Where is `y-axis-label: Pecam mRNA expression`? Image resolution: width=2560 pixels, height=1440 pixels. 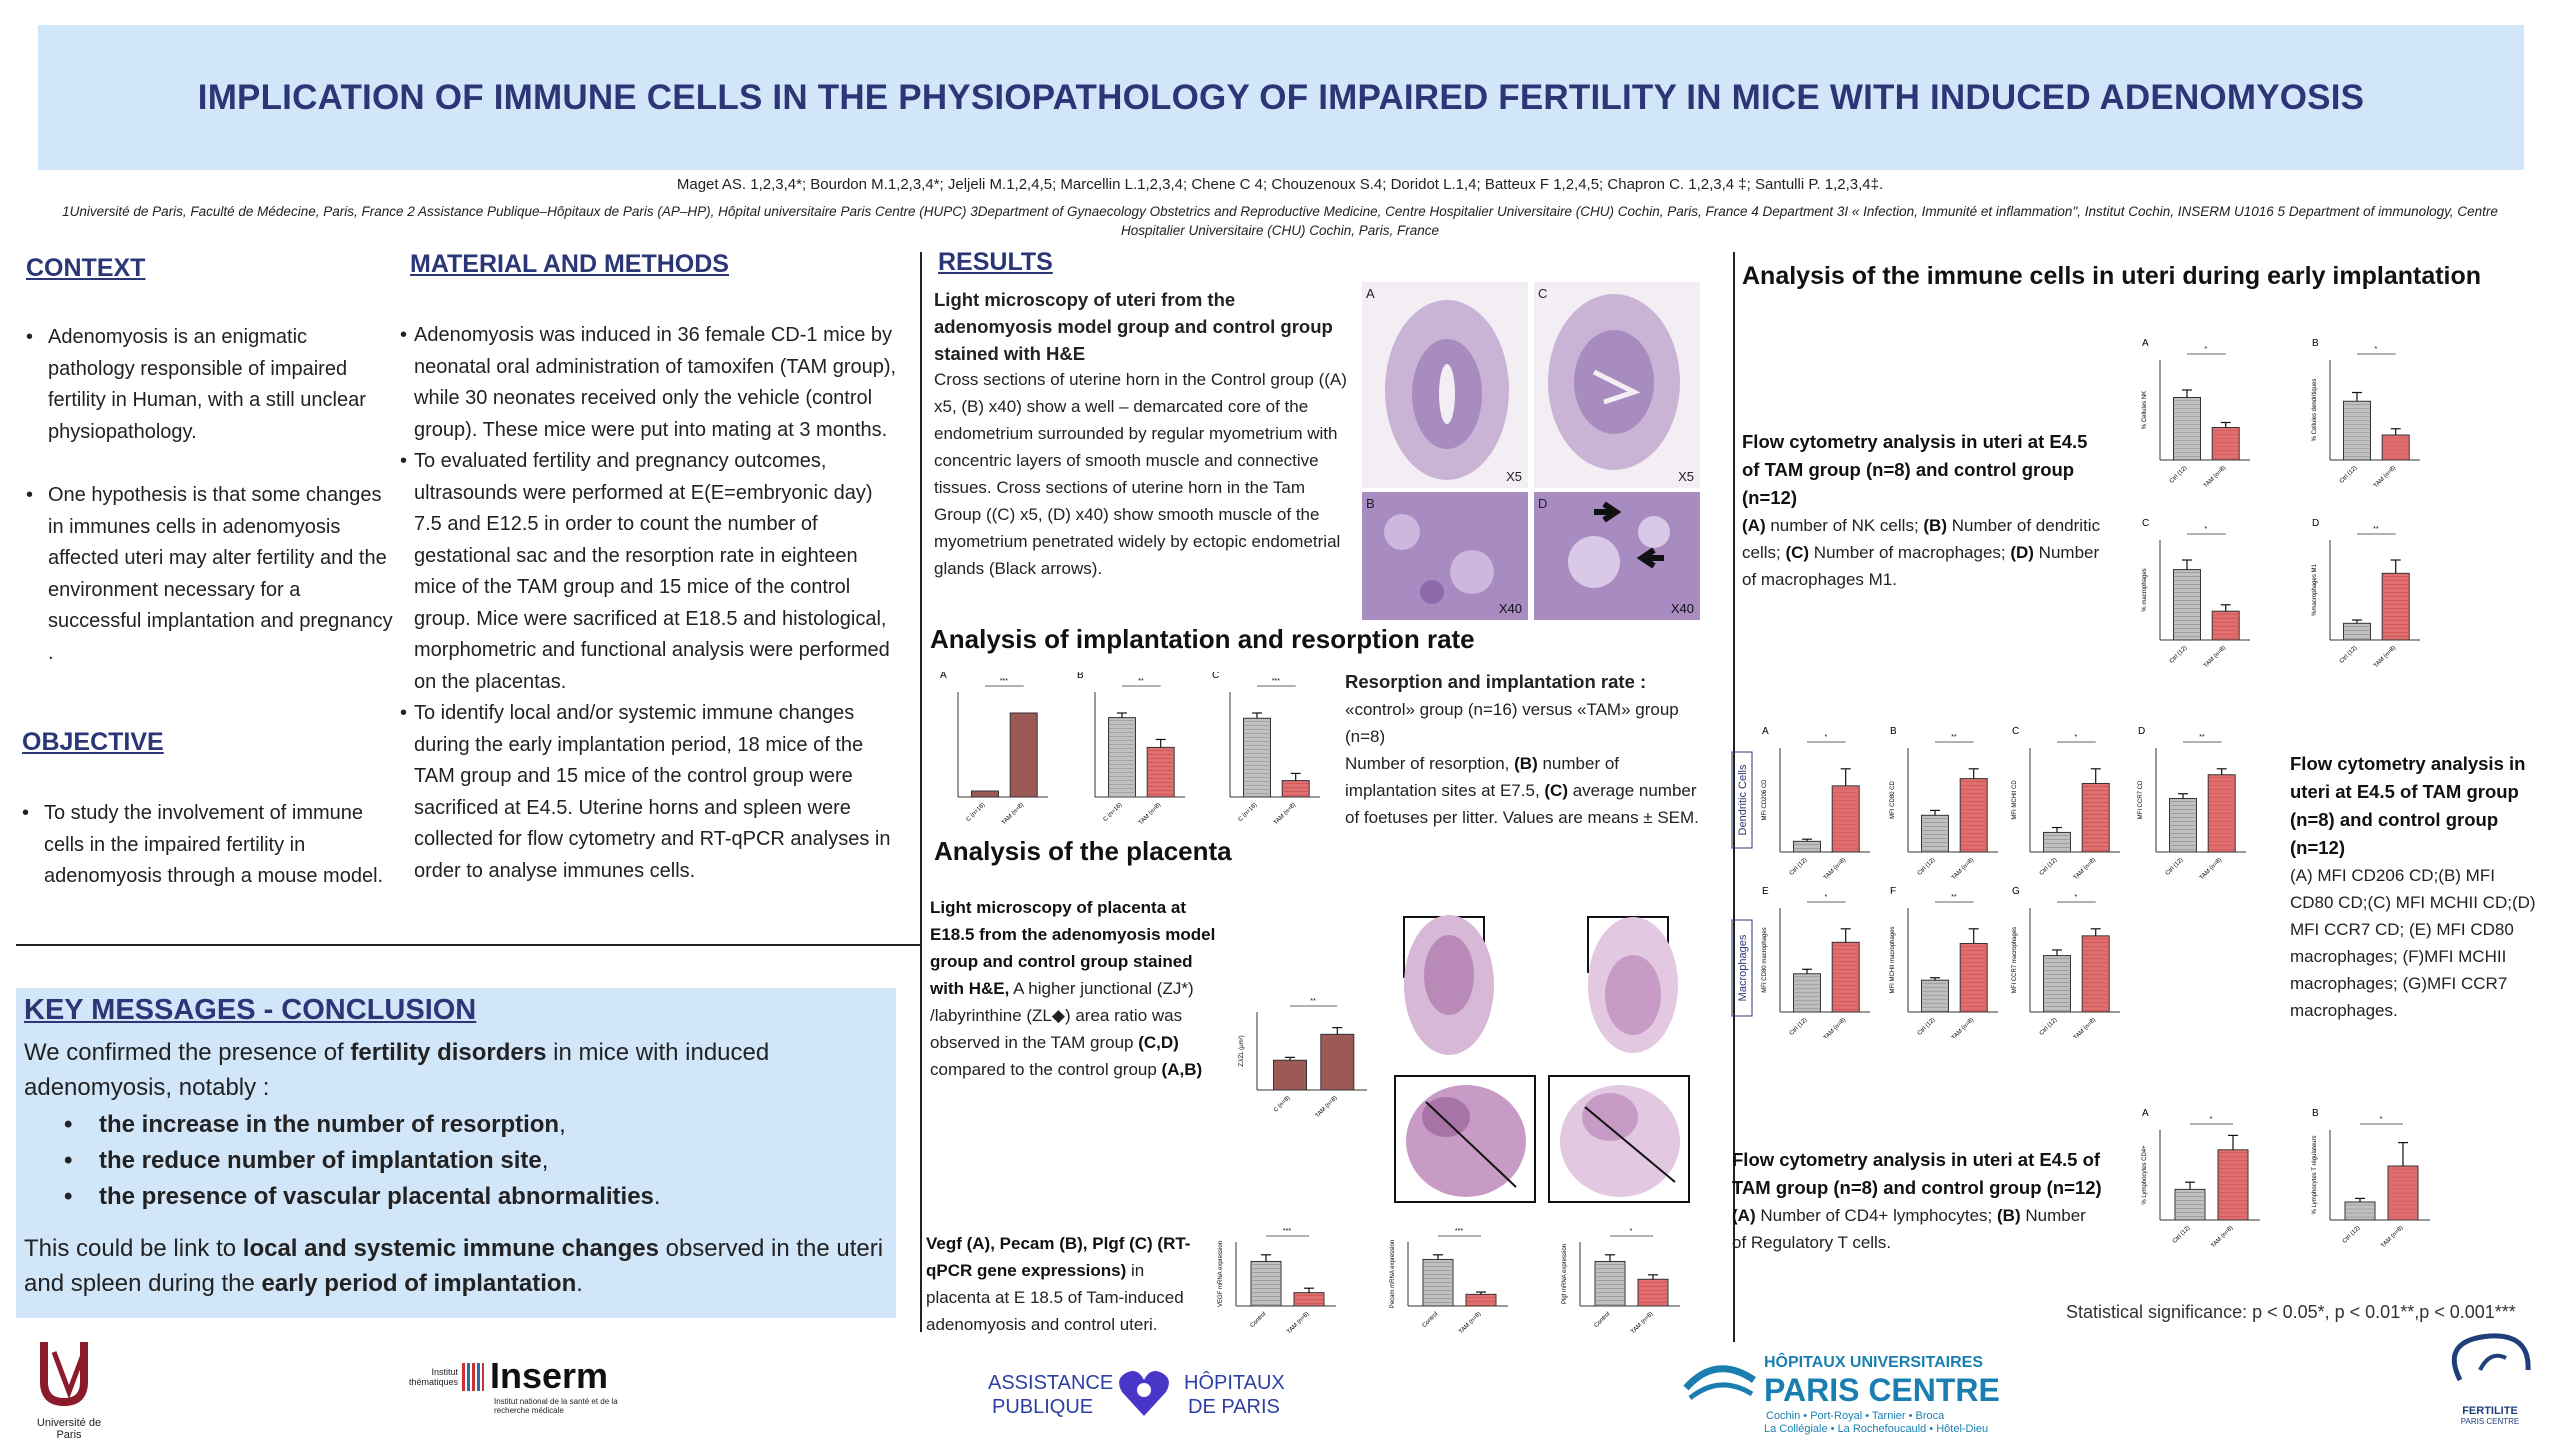 y-axis-label: Pecam mRNA expression is located at coordinates (1393, 1274).